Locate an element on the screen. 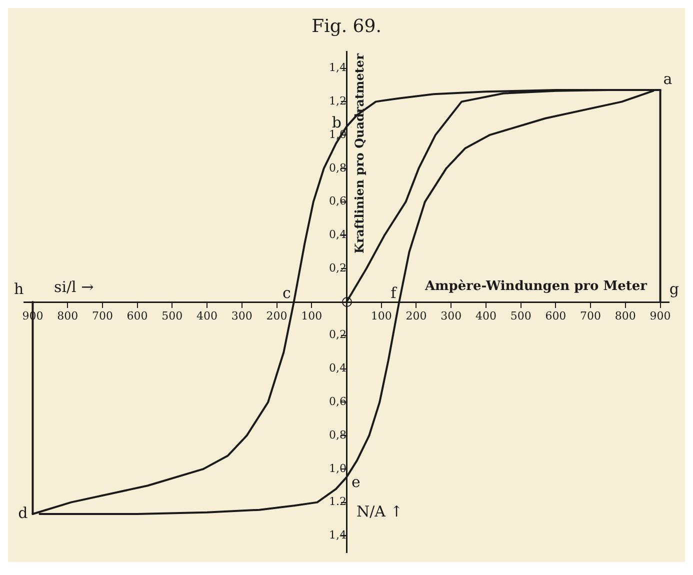 This screenshot has height=575, width=693. annotation: si/l → is located at coordinates (74, 287).